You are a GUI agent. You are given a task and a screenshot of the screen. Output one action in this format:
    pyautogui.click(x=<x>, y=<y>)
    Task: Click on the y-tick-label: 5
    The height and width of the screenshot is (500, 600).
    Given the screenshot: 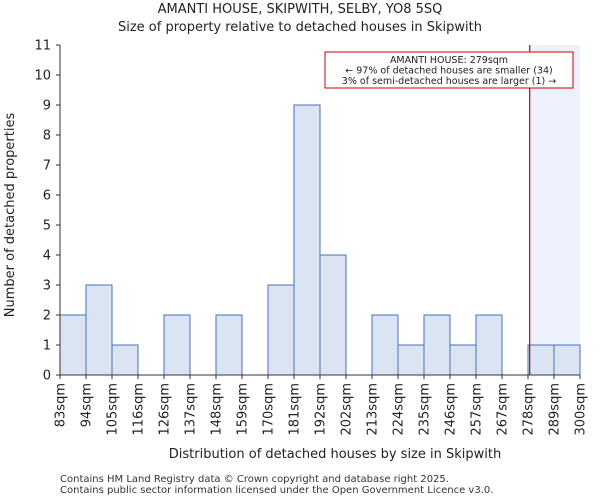 What is the action you would take?
    pyautogui.click(x=47, y=226)
    